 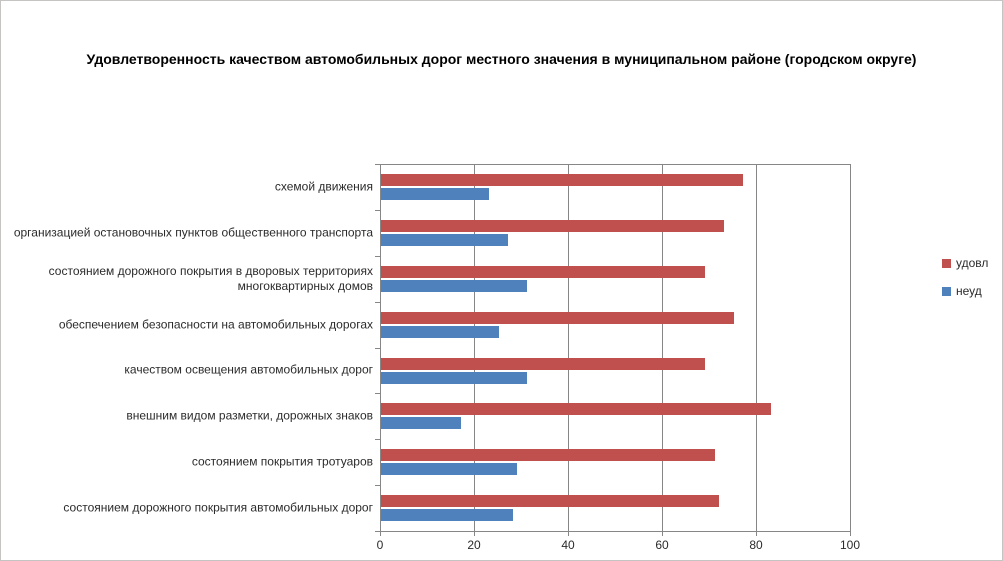 What do you see at coordinates (421, 423) in the screenshot?
I see `bar-unsatisfied-row6` at bounding box center [421, 423].